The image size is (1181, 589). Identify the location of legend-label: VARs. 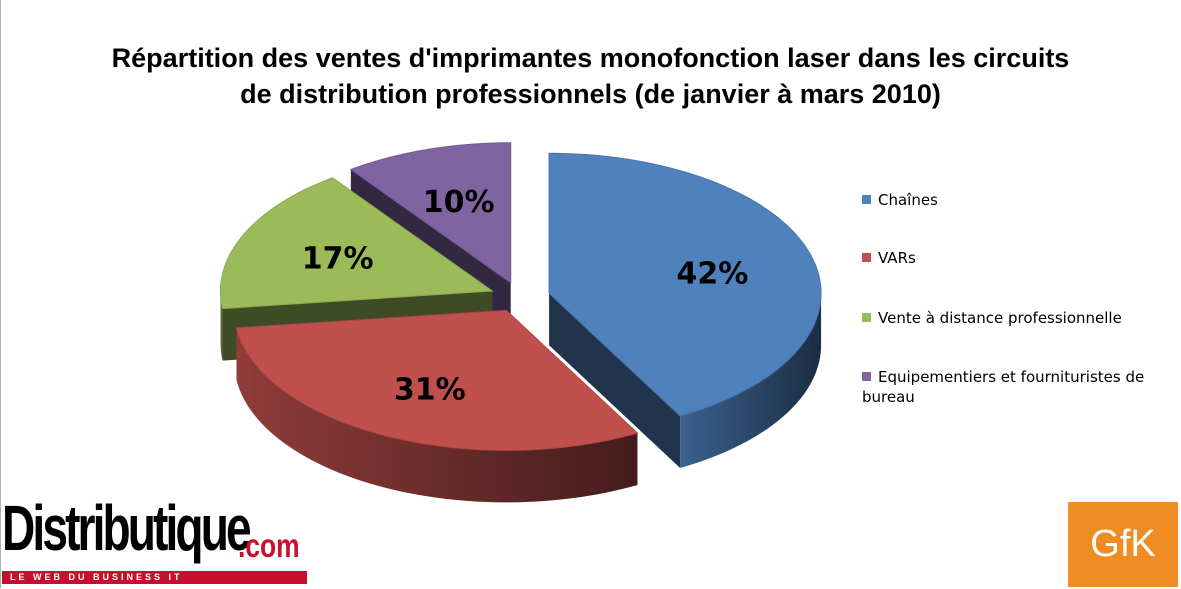
(897, 258).